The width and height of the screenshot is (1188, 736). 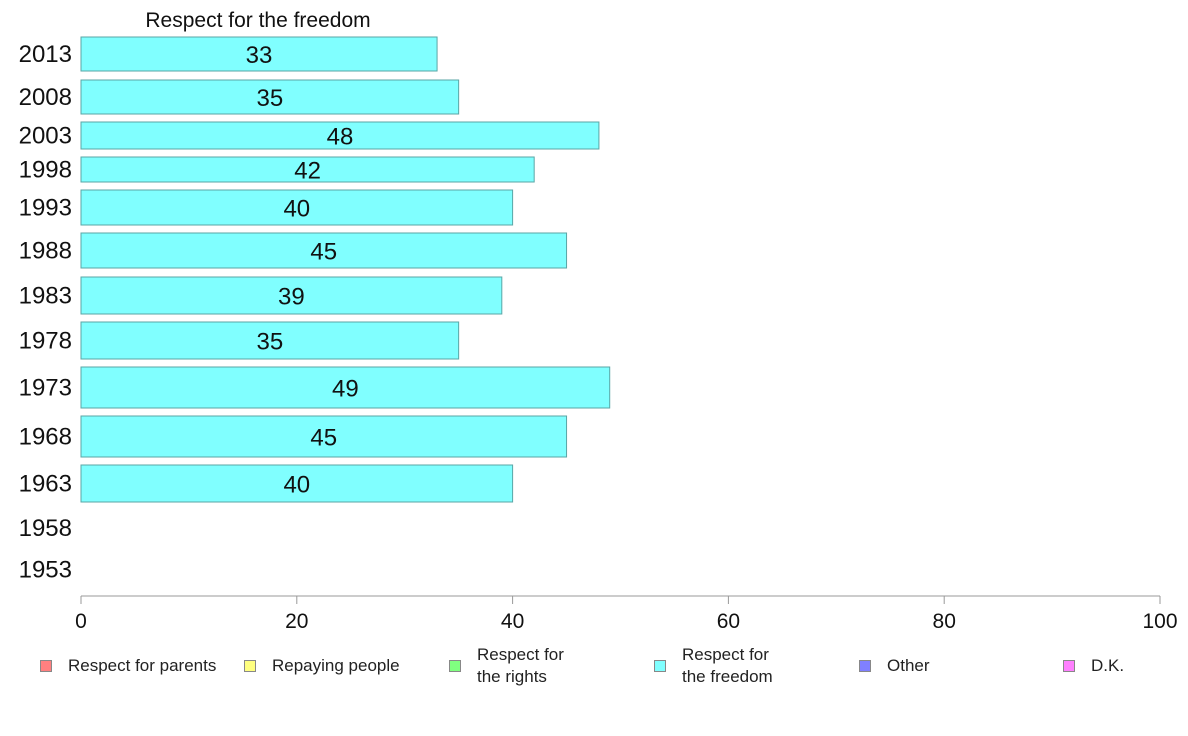 I want to click on legend-item: Respect for the freedom, so click(x=713, y=666).